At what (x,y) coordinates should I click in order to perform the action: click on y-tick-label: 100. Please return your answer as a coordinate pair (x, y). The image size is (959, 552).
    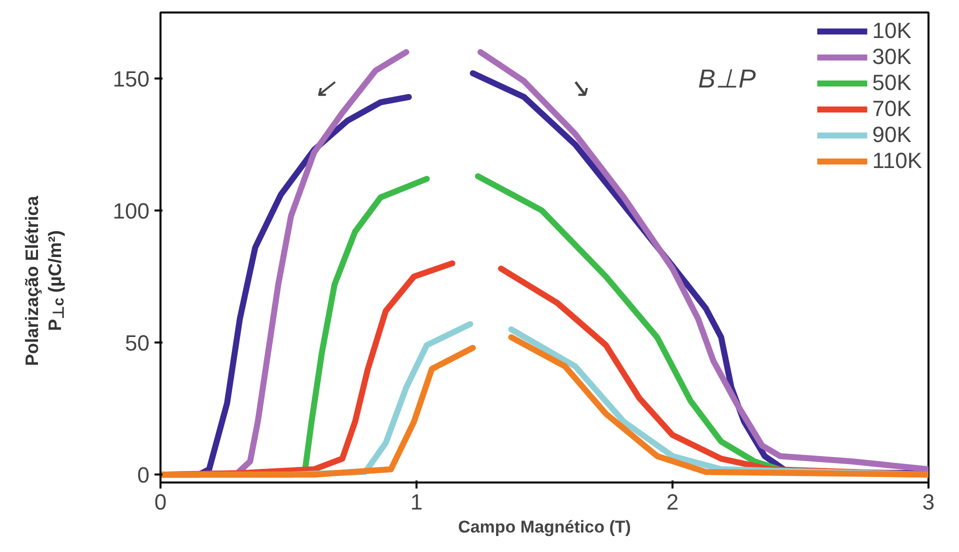
    Looking at the image, I should click on (131, 211).